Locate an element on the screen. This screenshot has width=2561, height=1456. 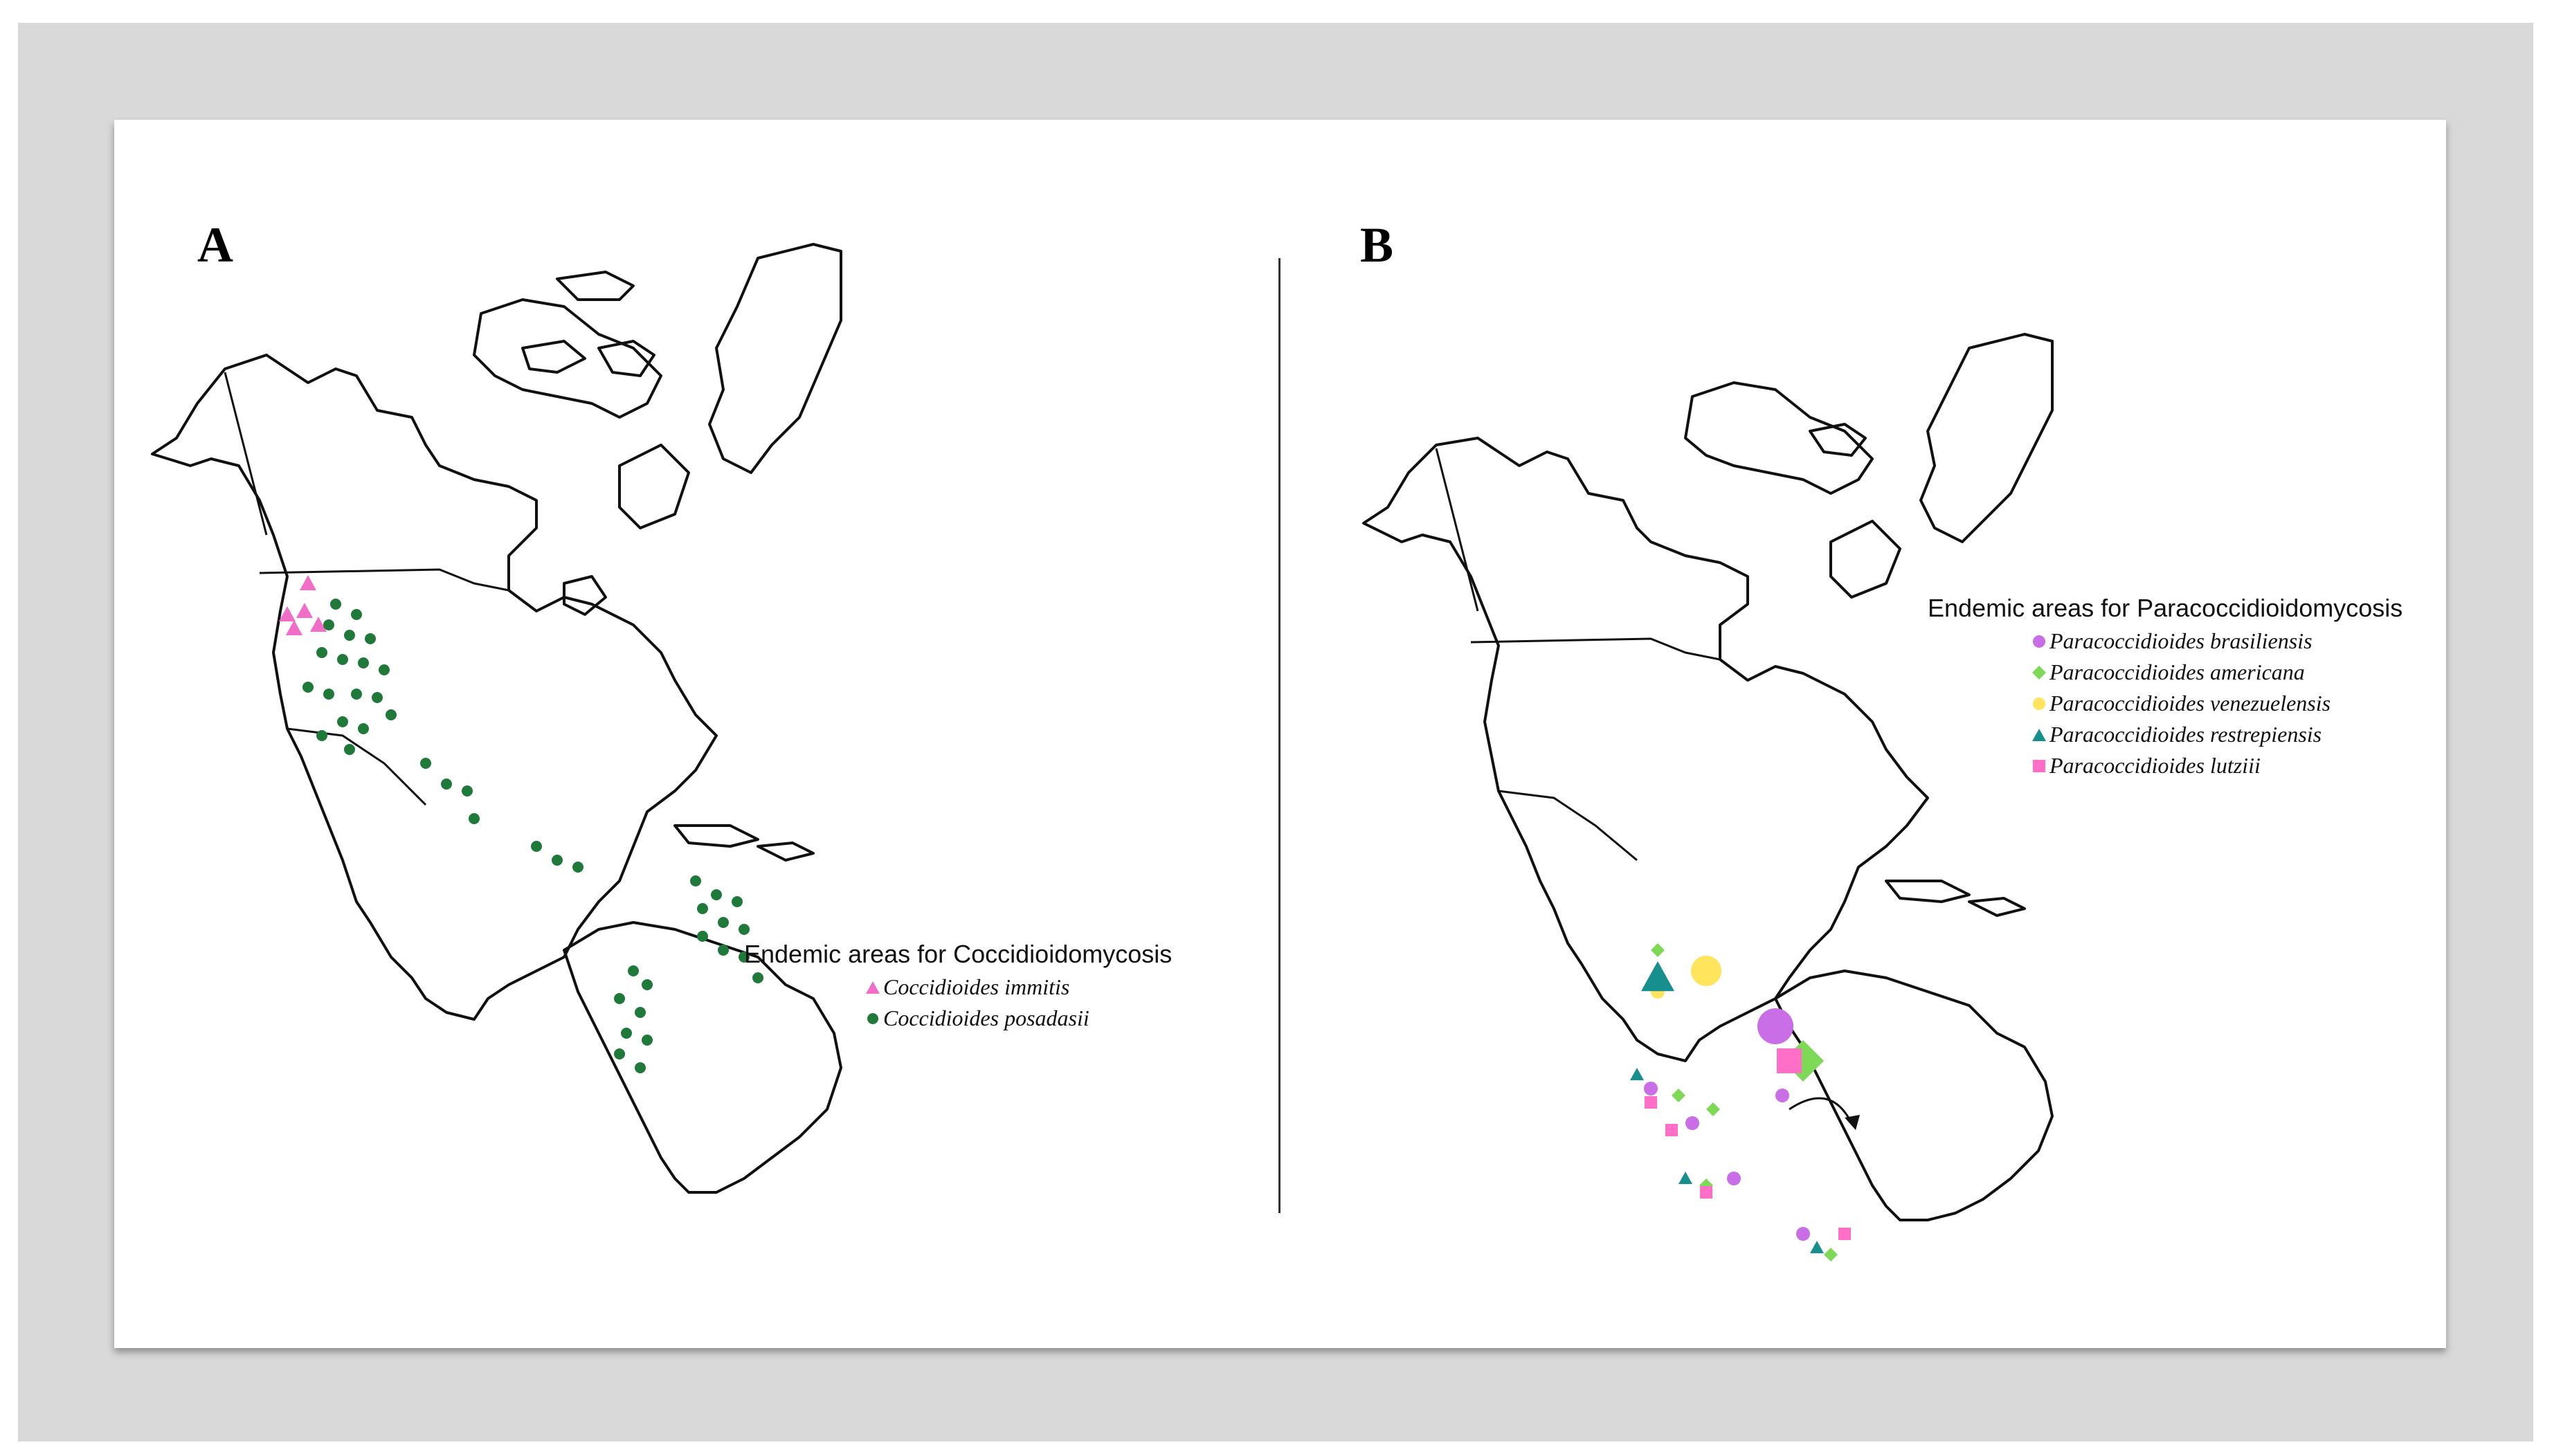
coccidioides-immitis-markers is located at coordinates (303, 605).